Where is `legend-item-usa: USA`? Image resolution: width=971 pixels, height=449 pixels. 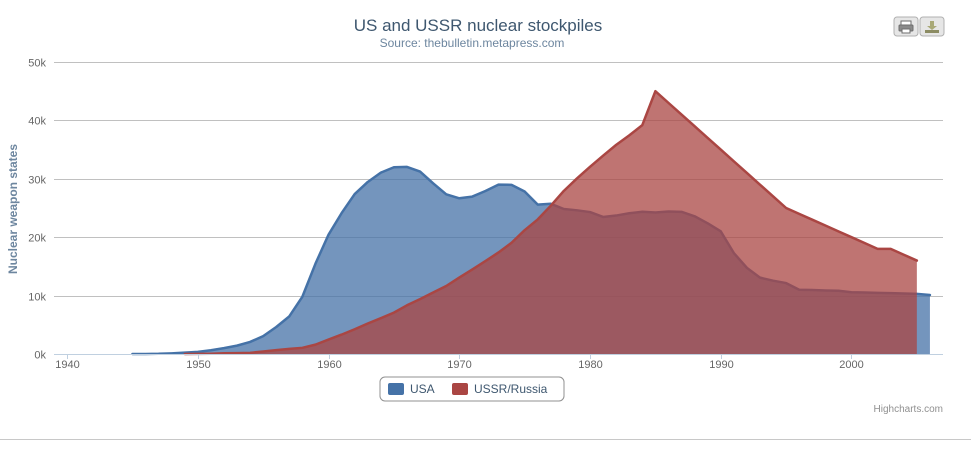
legend-item-usa: USA is located at coordinates (411, 389).